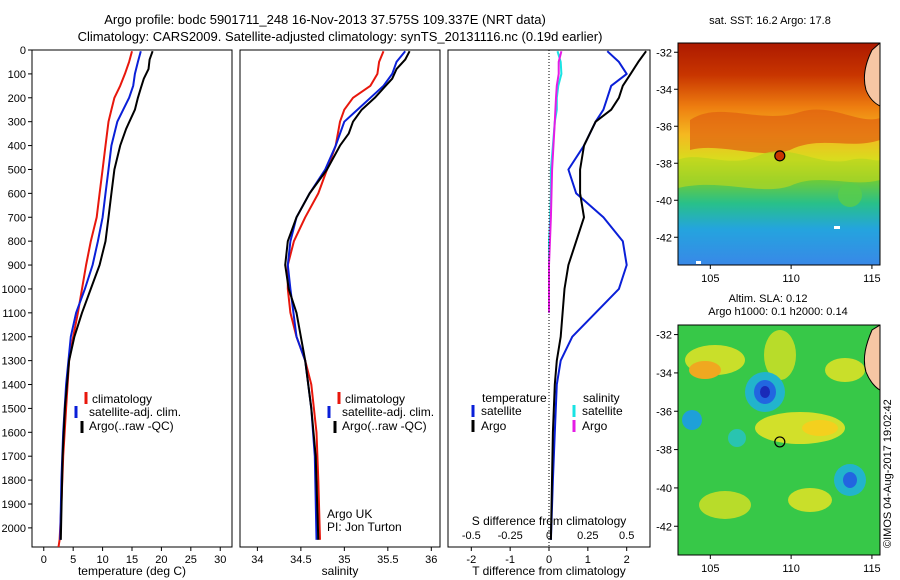 The width and height of the screenshot is (900, 580). I want to click on x-tick-label: 30, so click(220, 560).